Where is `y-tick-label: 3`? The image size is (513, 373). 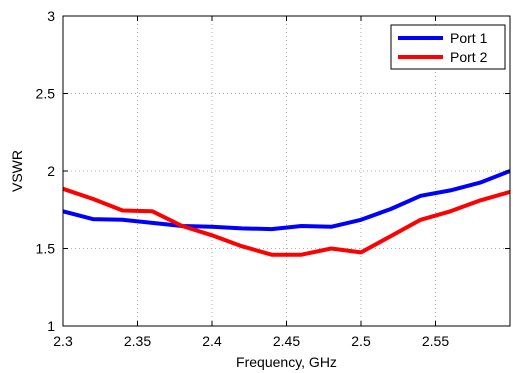 y-tick-label: 3 is located at coordinates (51, 16).